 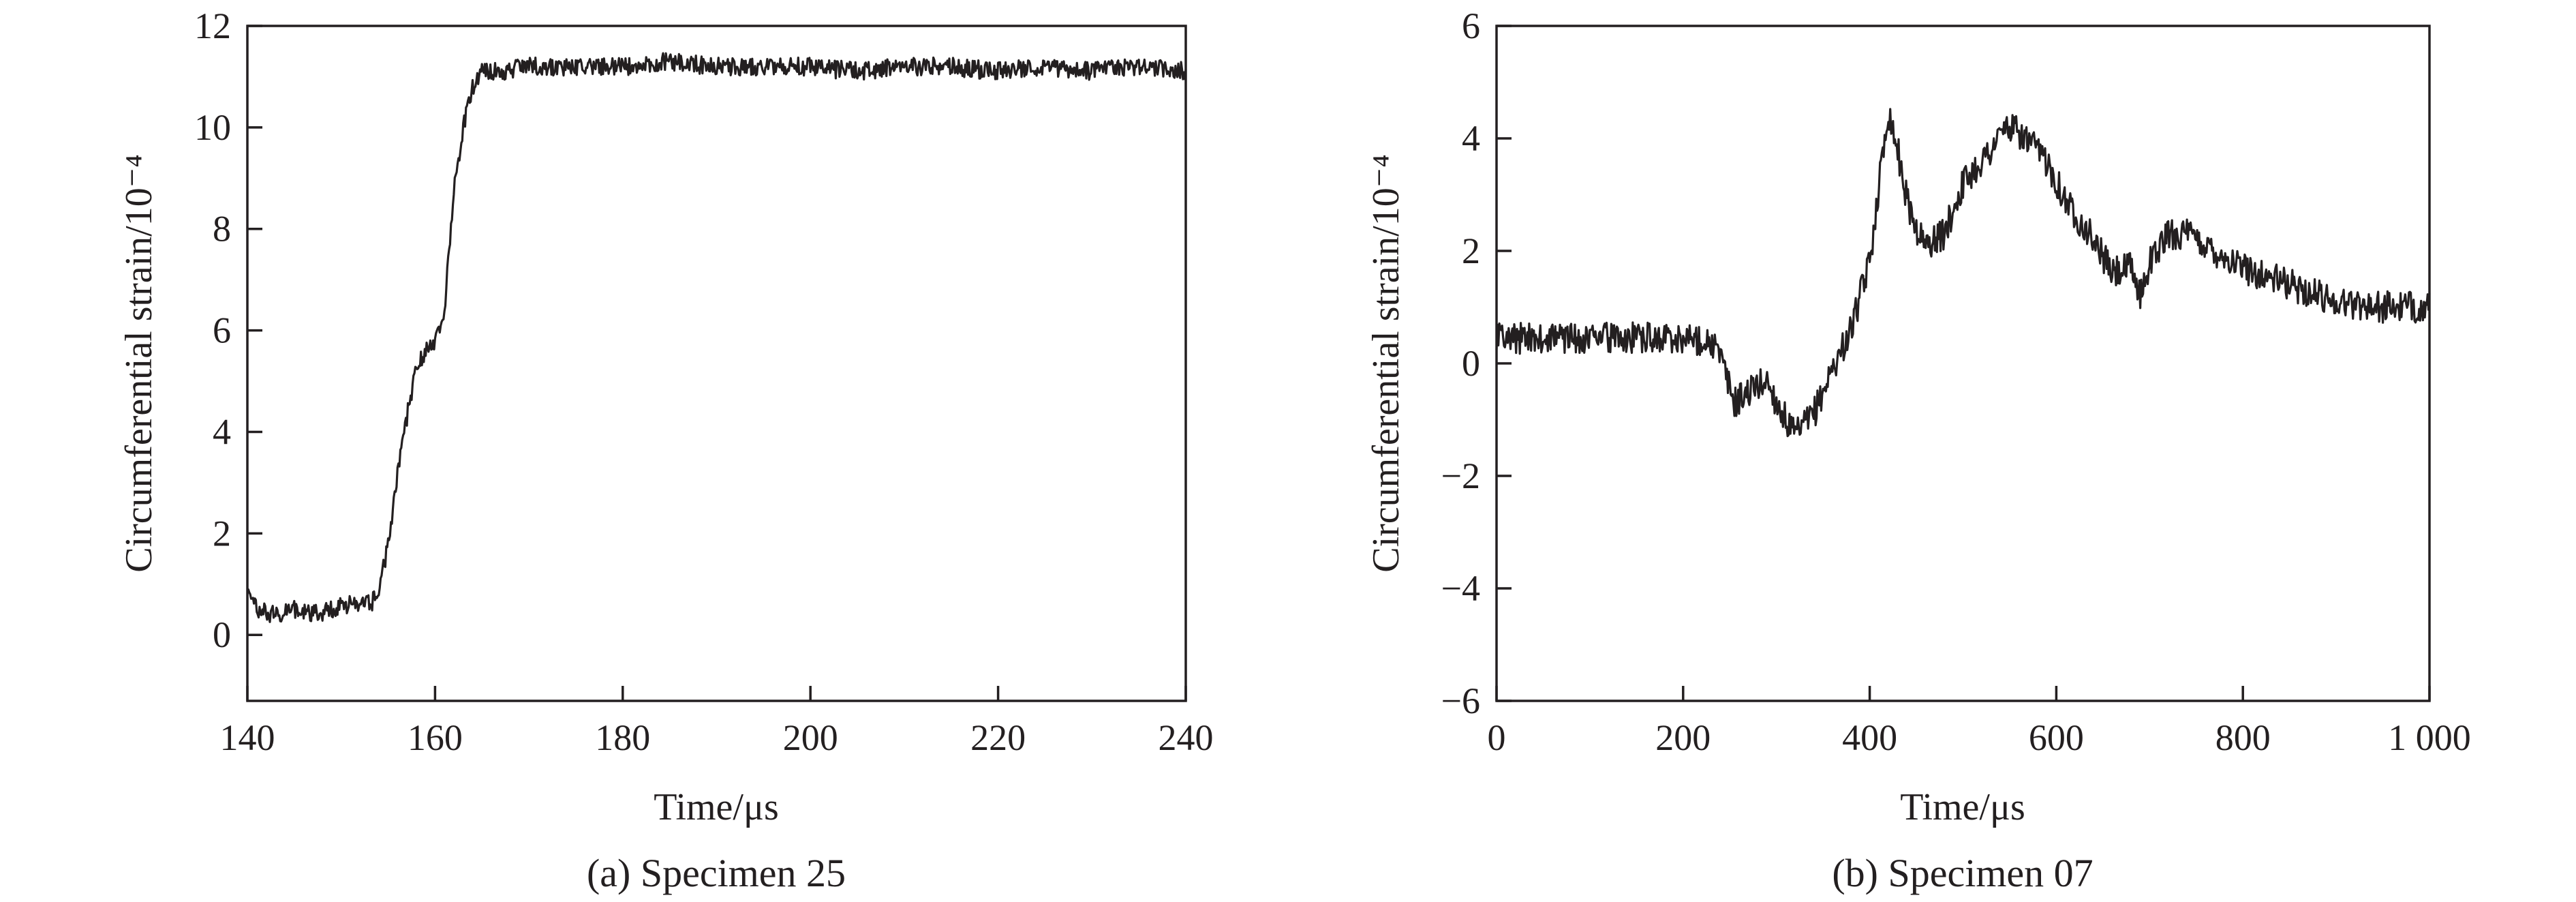 I want to click on chart-a-x-tick-labels: 140 160 180 200 220 240, so click(x=717, y=738).